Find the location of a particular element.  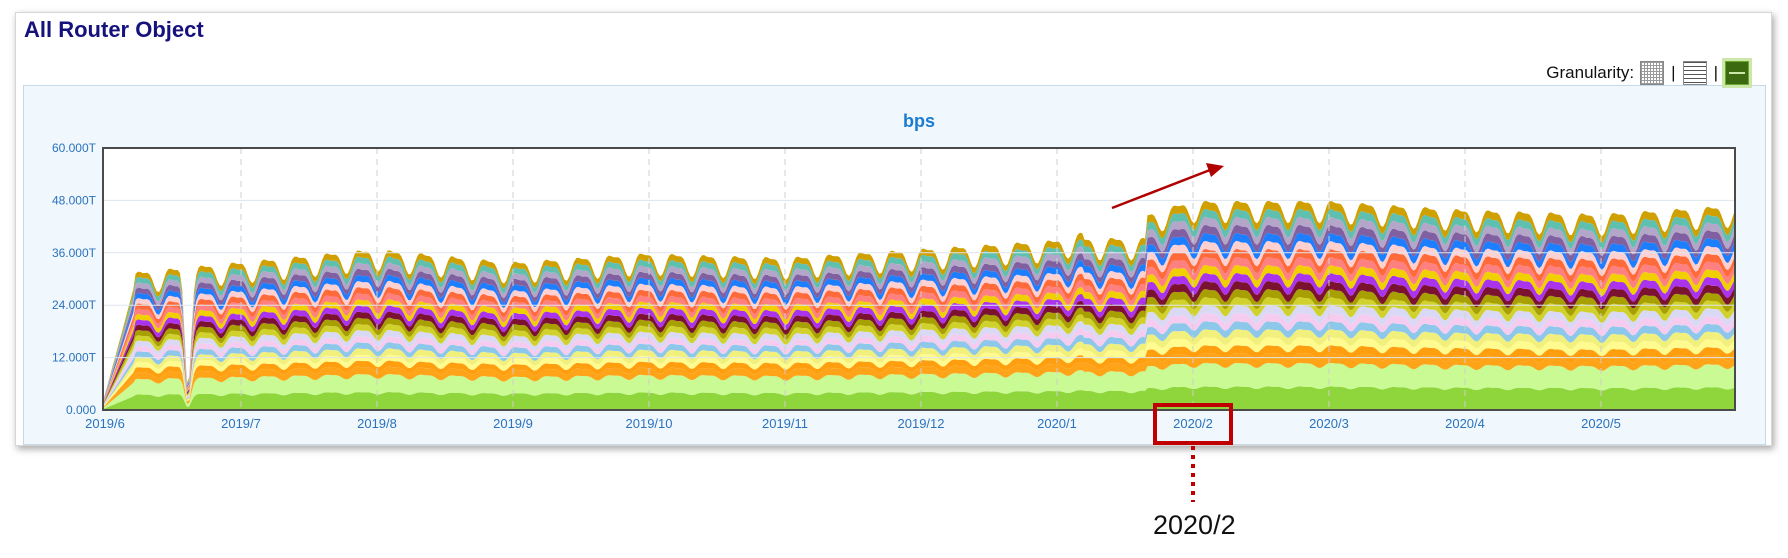

x-tick-label: 2020/2 is located at coordinates (1193, 423).